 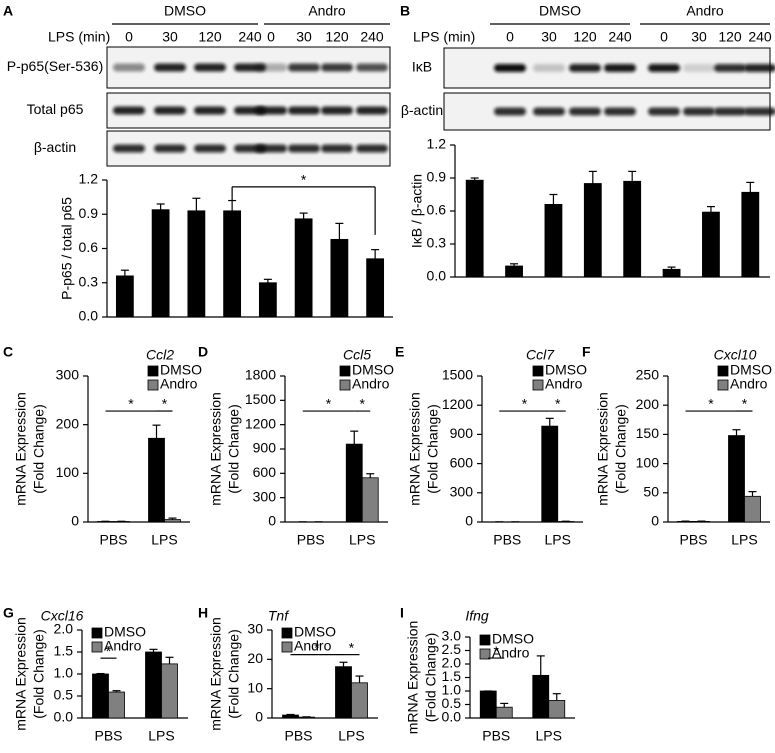 What do you see at coordinates (651, 492) in the screenshot?
I see `y-tick-label: 50` at bounding box center [651, 492].